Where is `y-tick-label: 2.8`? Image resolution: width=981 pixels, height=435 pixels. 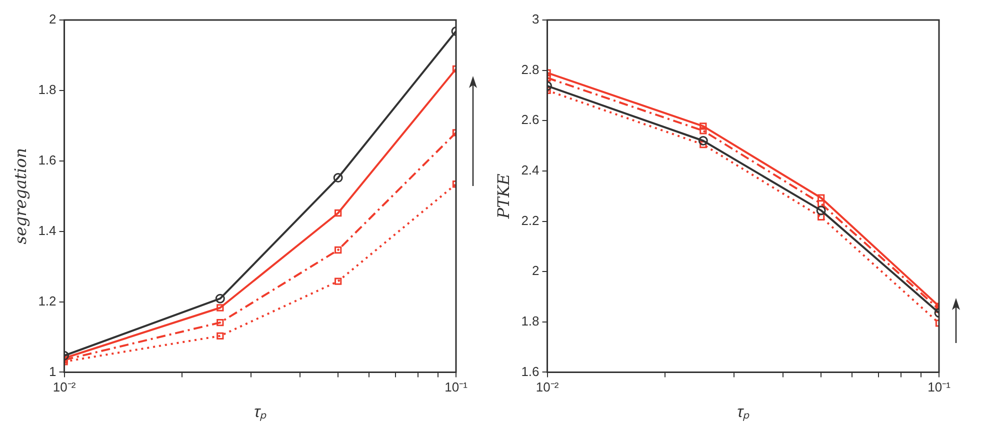
y-tick-label: 2.8 is located at coordinates (530, 69).